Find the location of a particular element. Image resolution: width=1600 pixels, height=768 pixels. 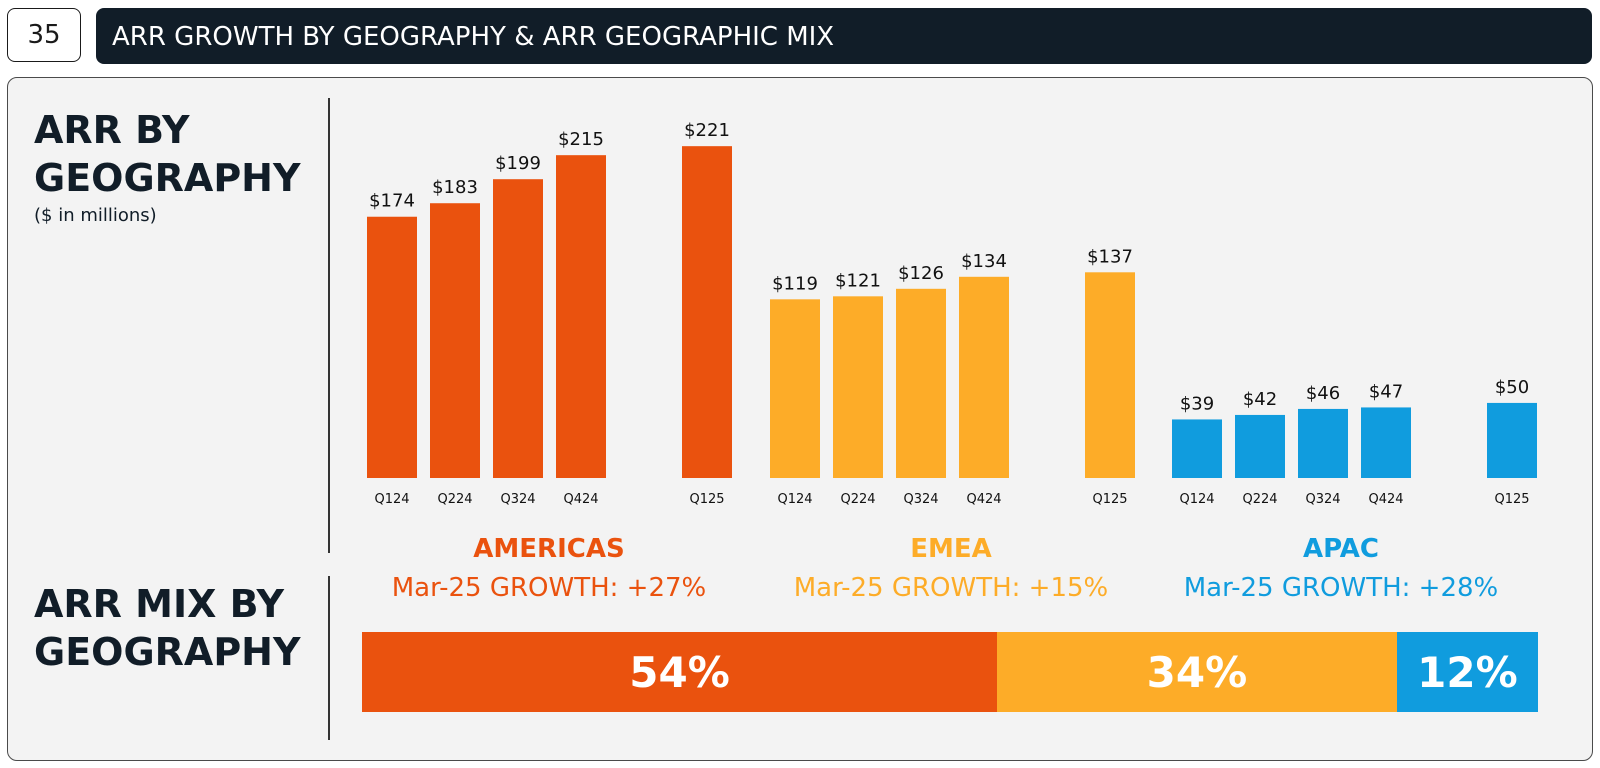

region-growth-apac: Mar-25 GROWTH: +28% is located at coordinates (1341, 588).